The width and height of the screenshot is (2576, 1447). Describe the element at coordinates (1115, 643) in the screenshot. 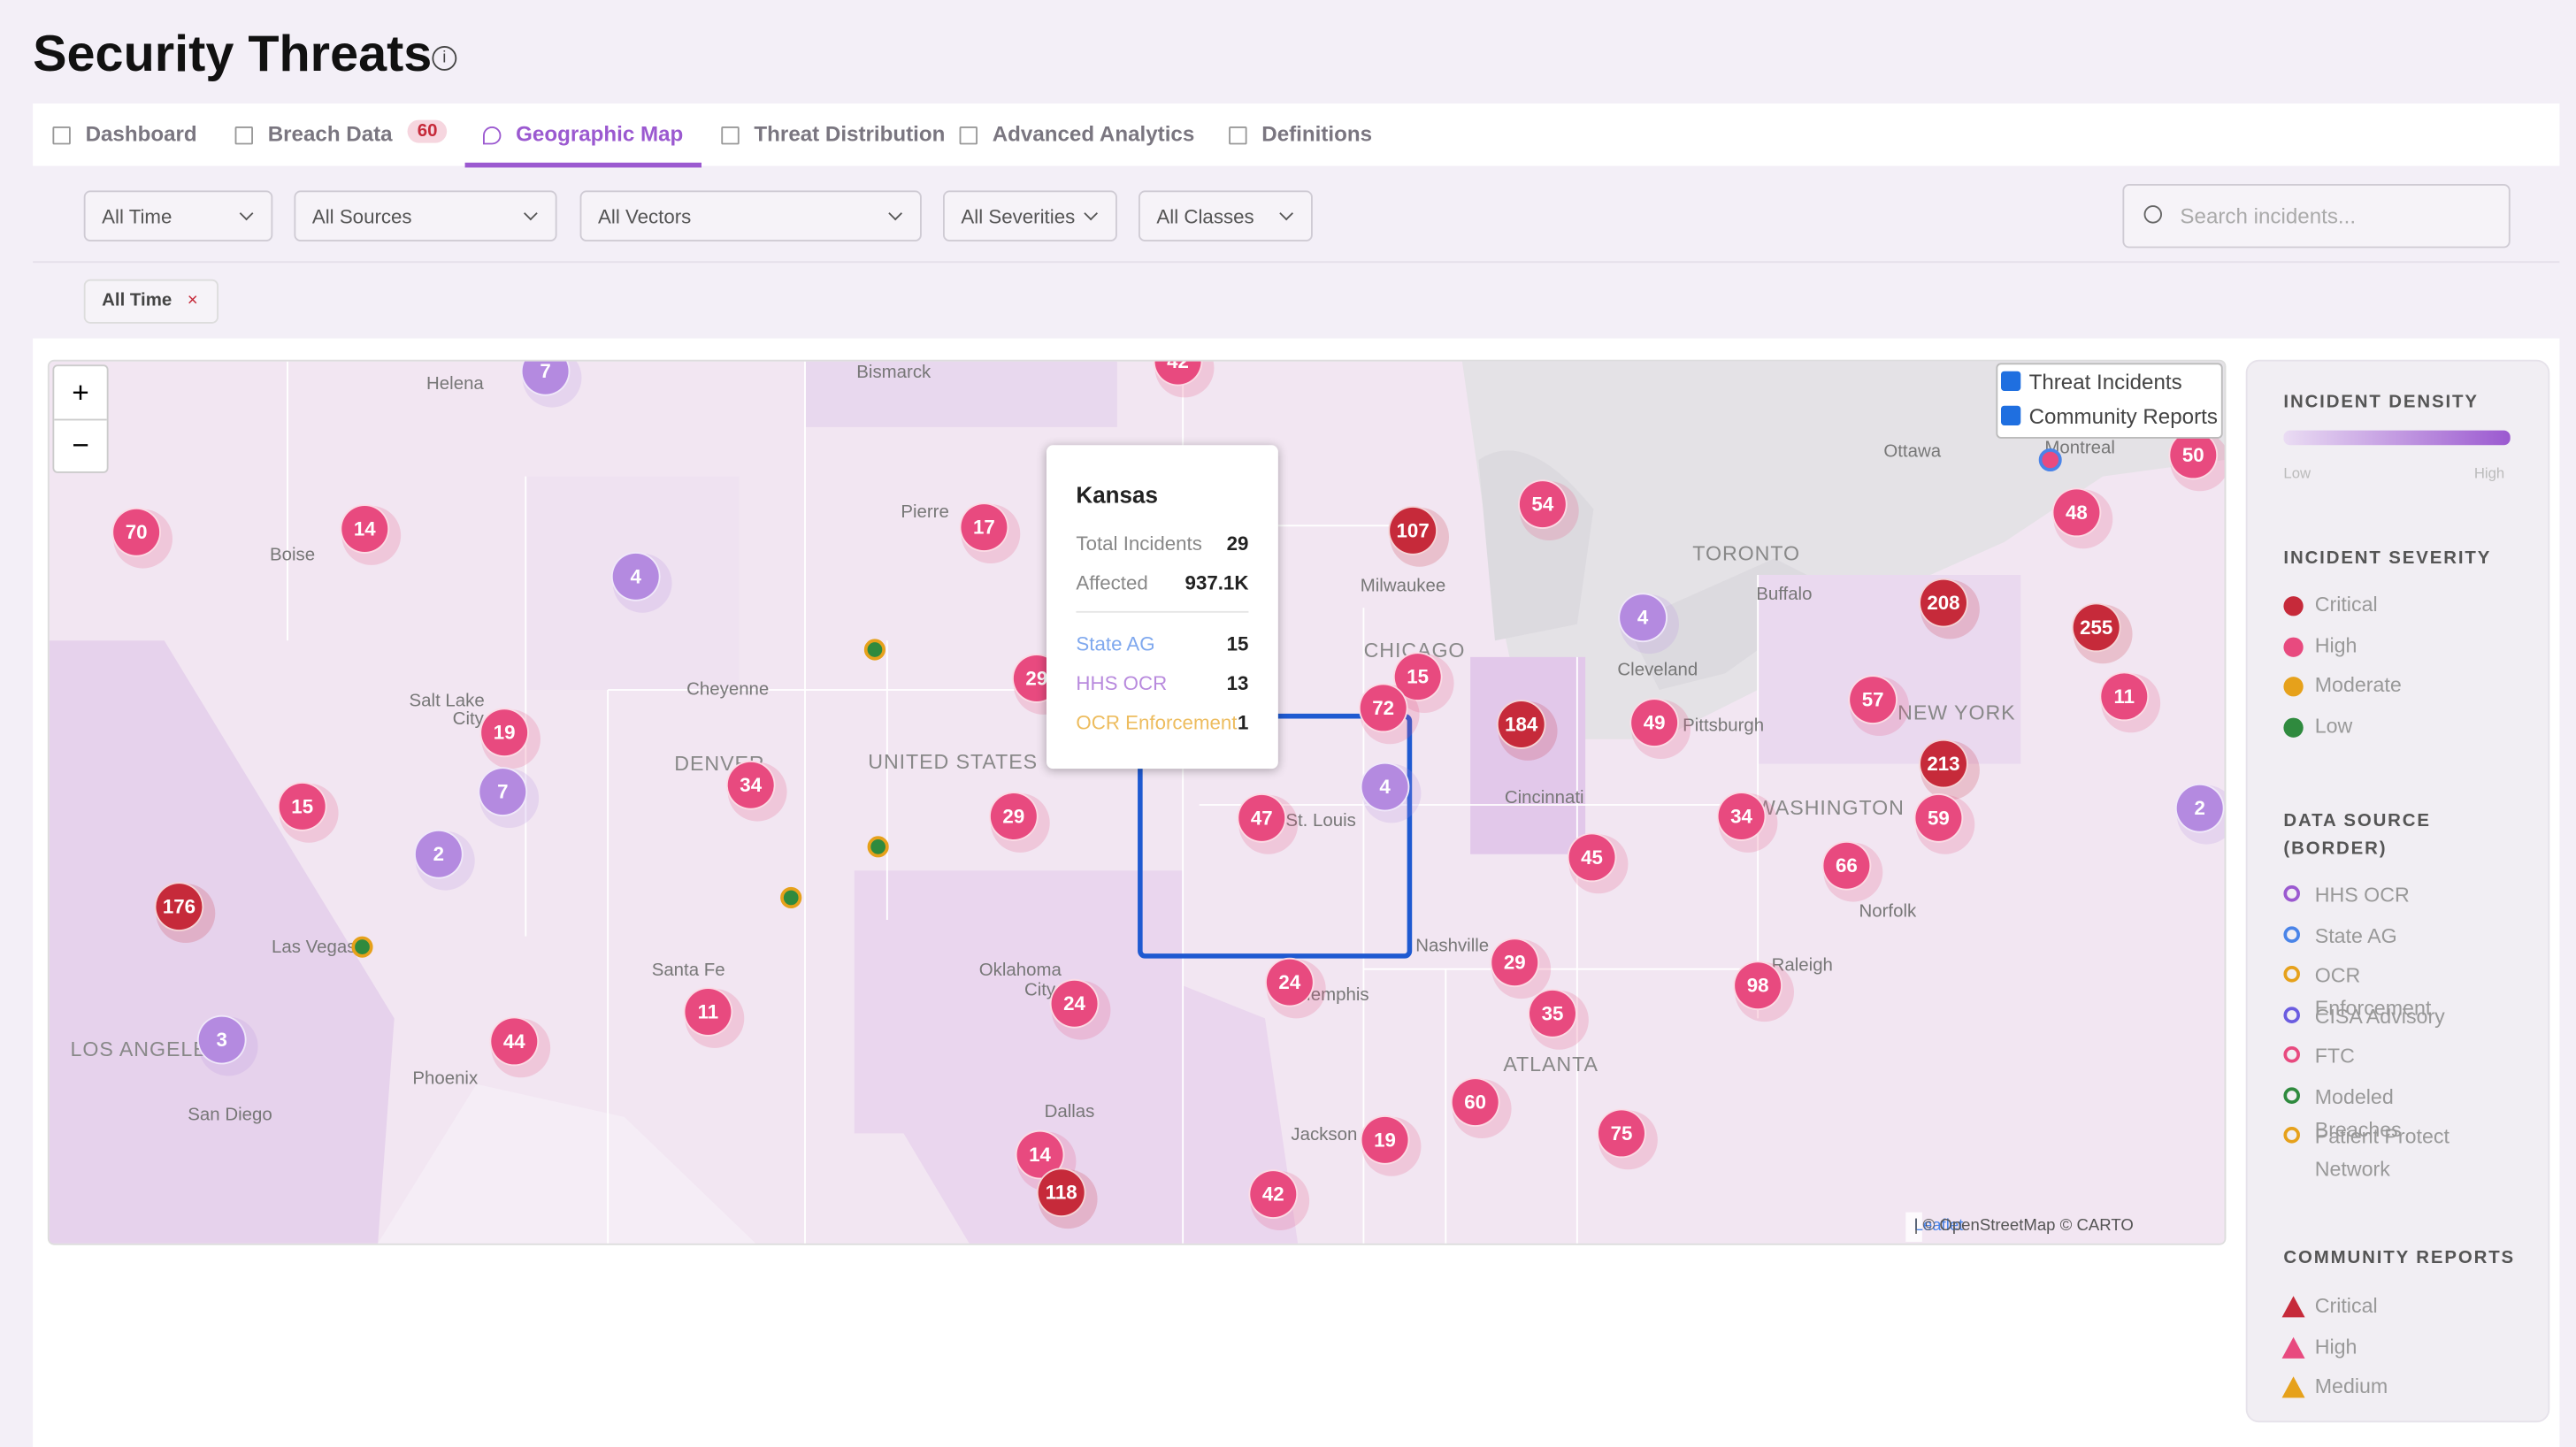

I see `tooltip-source-label: State AG` at that location.